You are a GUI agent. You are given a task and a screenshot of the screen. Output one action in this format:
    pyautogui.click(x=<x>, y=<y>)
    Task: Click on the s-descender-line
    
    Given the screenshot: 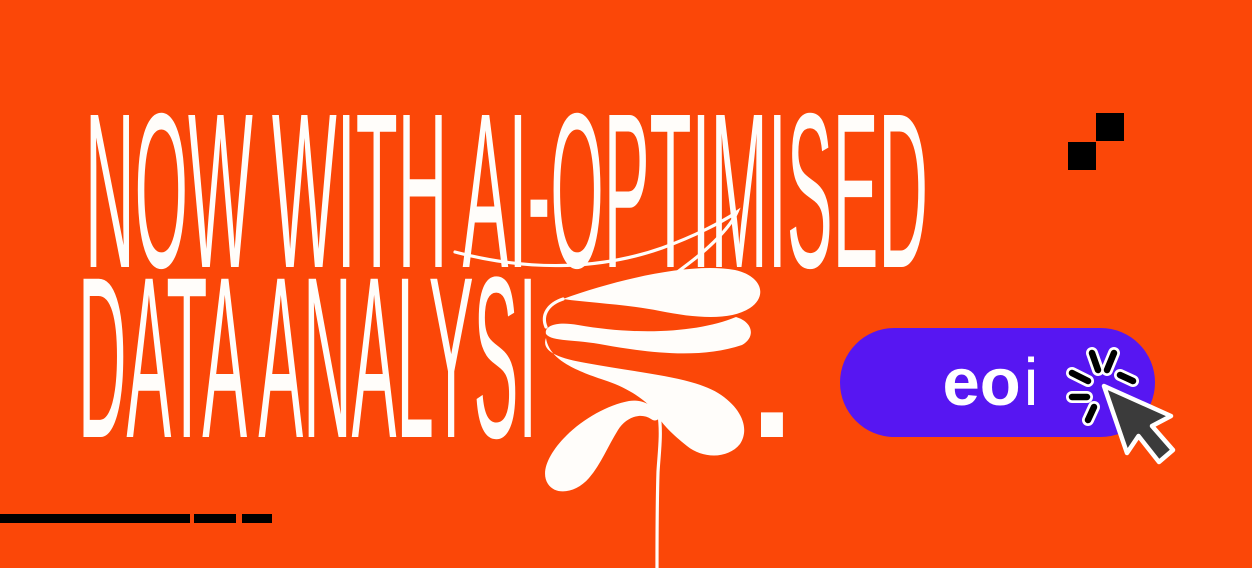 What is the action you would take?
    pyautogui.click(x=658, y=490)
    